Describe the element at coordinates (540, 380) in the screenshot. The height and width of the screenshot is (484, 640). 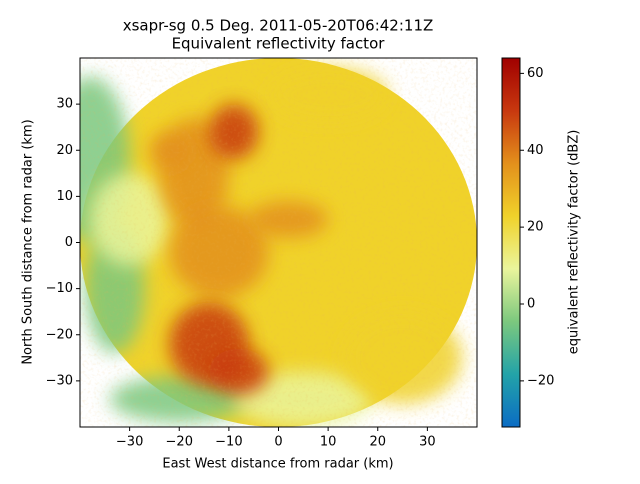
I see `colorbar-tick-label: −20` at that location.